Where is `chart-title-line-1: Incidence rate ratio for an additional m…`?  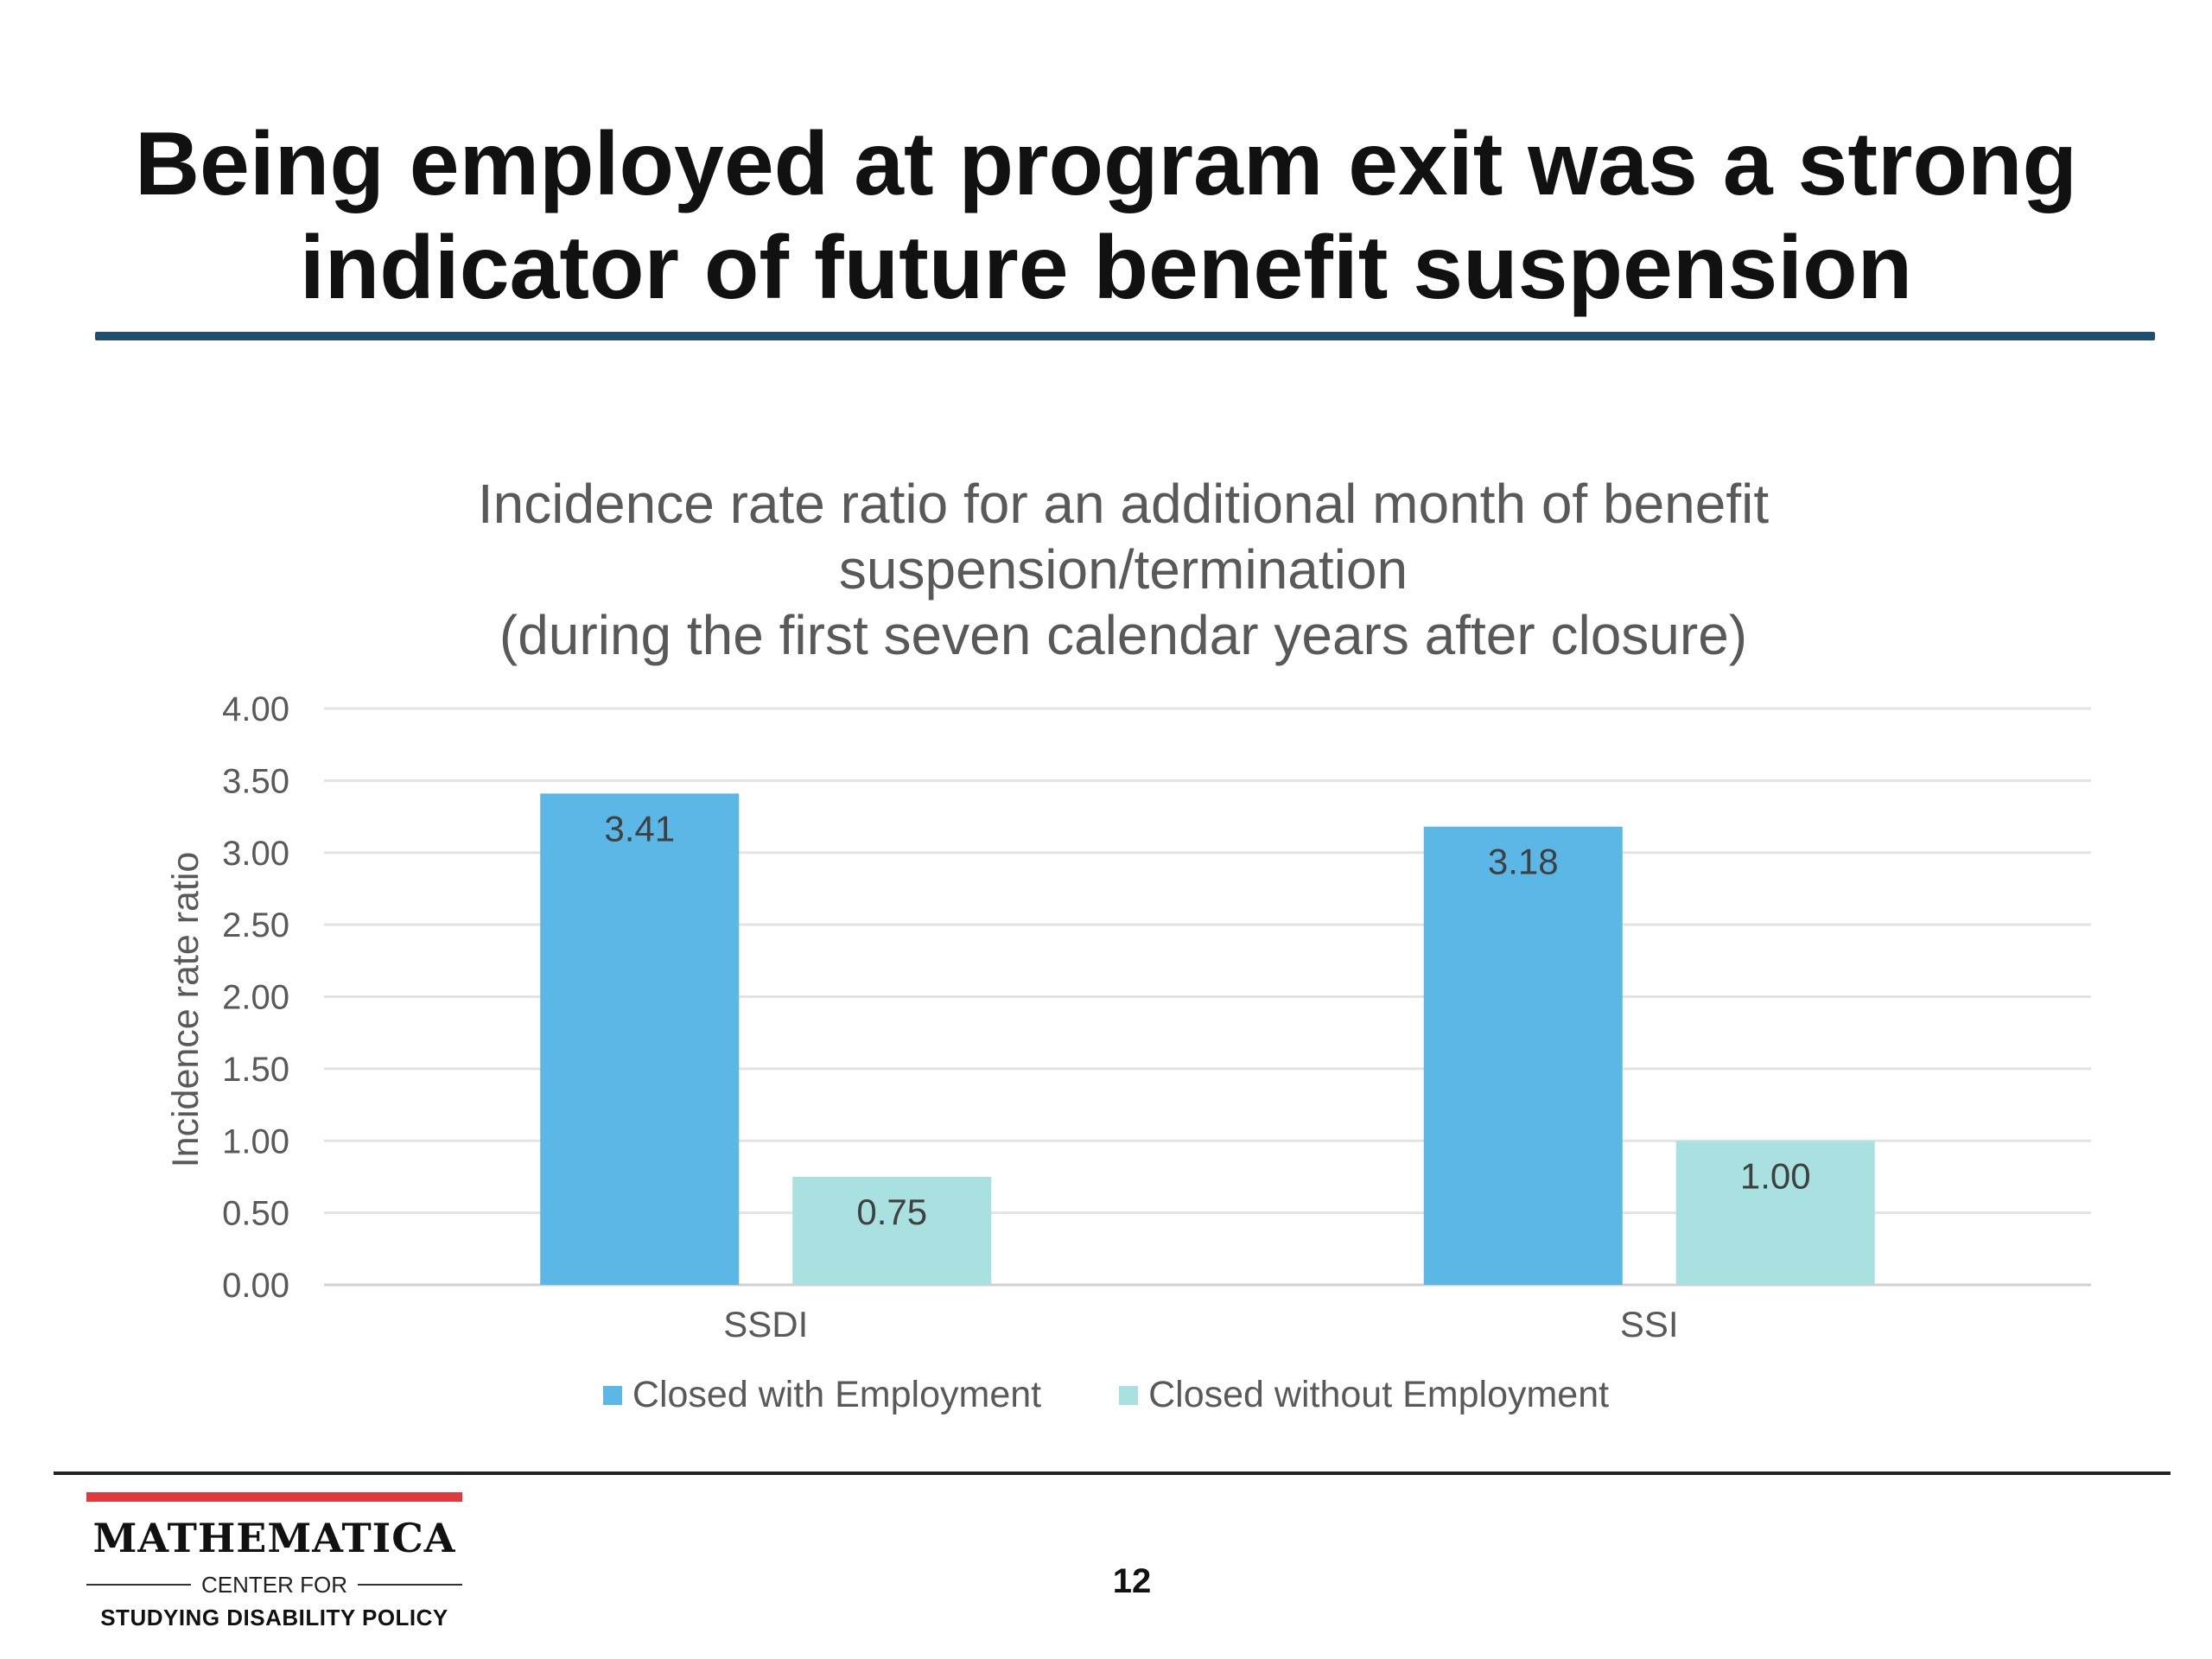 chart-title-line-1: Incidence rate ratio for an additional m… is located at coordinates (1123, 504).